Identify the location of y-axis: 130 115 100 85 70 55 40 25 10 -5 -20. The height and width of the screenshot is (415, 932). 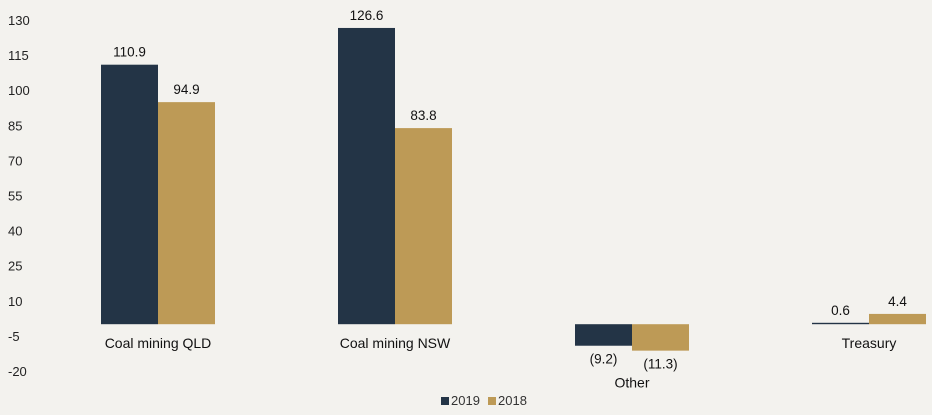
(19, 196).